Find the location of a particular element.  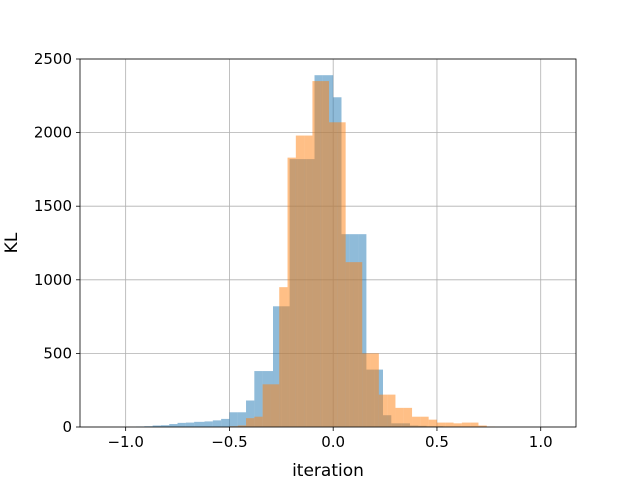

y-tick-label: 1000 is located at coordinates (53, 280).